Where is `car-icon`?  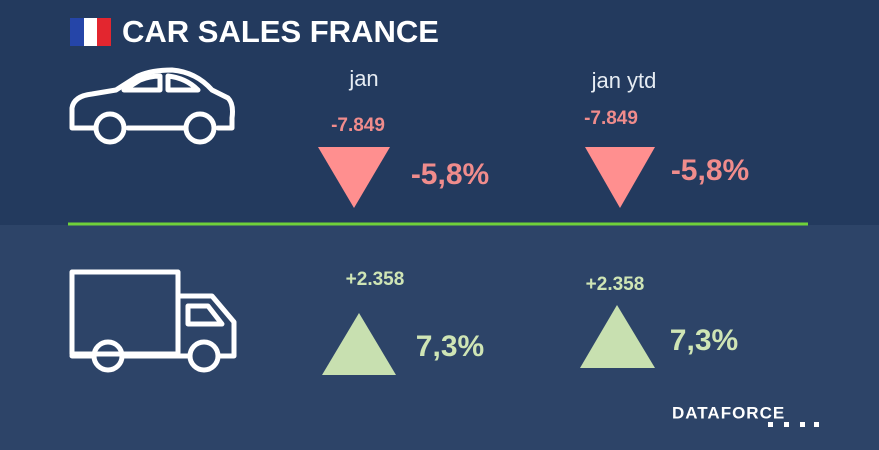 car-icon is located at coordinates (152, 106).